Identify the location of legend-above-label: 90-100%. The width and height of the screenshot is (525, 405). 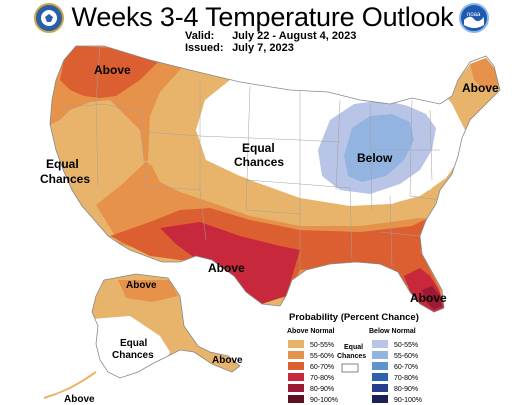
(324, 400).